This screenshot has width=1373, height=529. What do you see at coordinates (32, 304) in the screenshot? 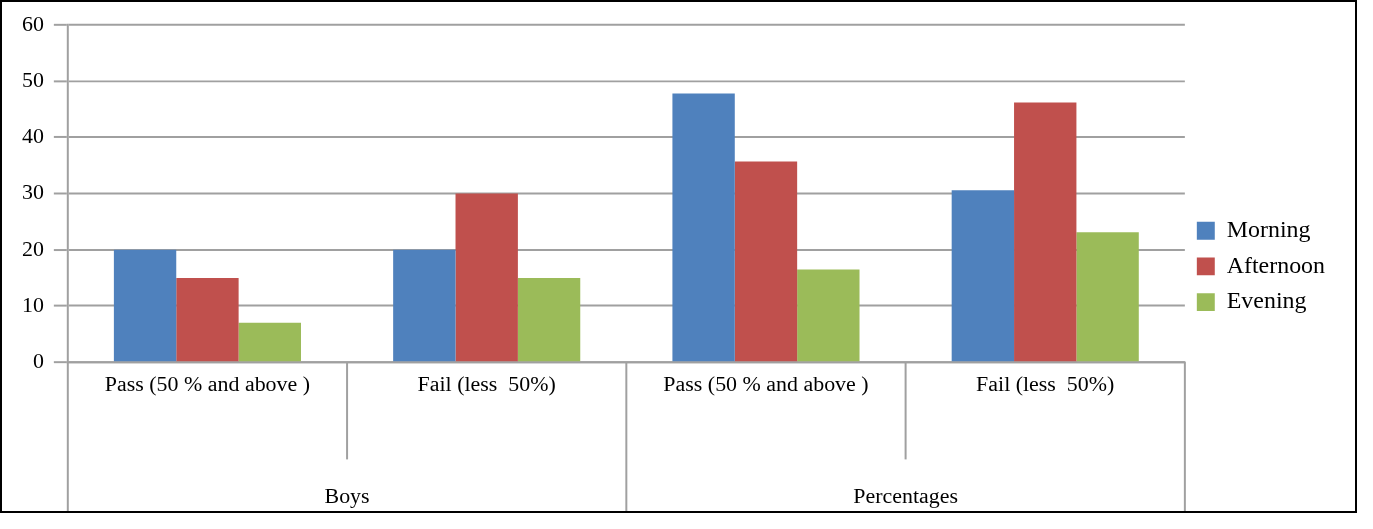
I see `y-tick-label: 10` at bounding box center [32, 304].